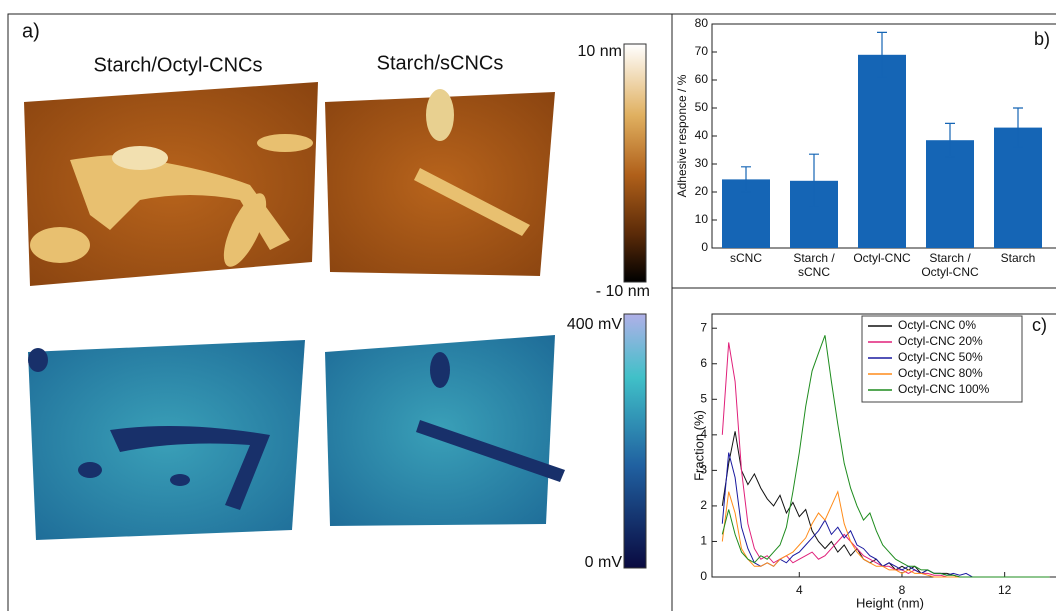  What do you see at coordinates (940, 341) in the screenshot?
I see `legend-label: Octyl-CNC 20%` at bounding box center [940, 341].